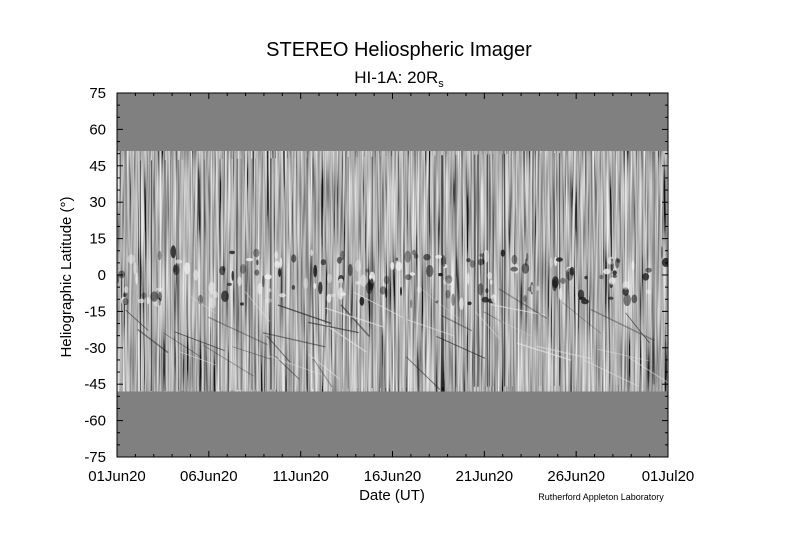 Image resolution: width=785 pixels, height=538 pixels. Describe the element at coordinates (95, 457) in the screenshot. I see `y-tick-label: -75` at that location.